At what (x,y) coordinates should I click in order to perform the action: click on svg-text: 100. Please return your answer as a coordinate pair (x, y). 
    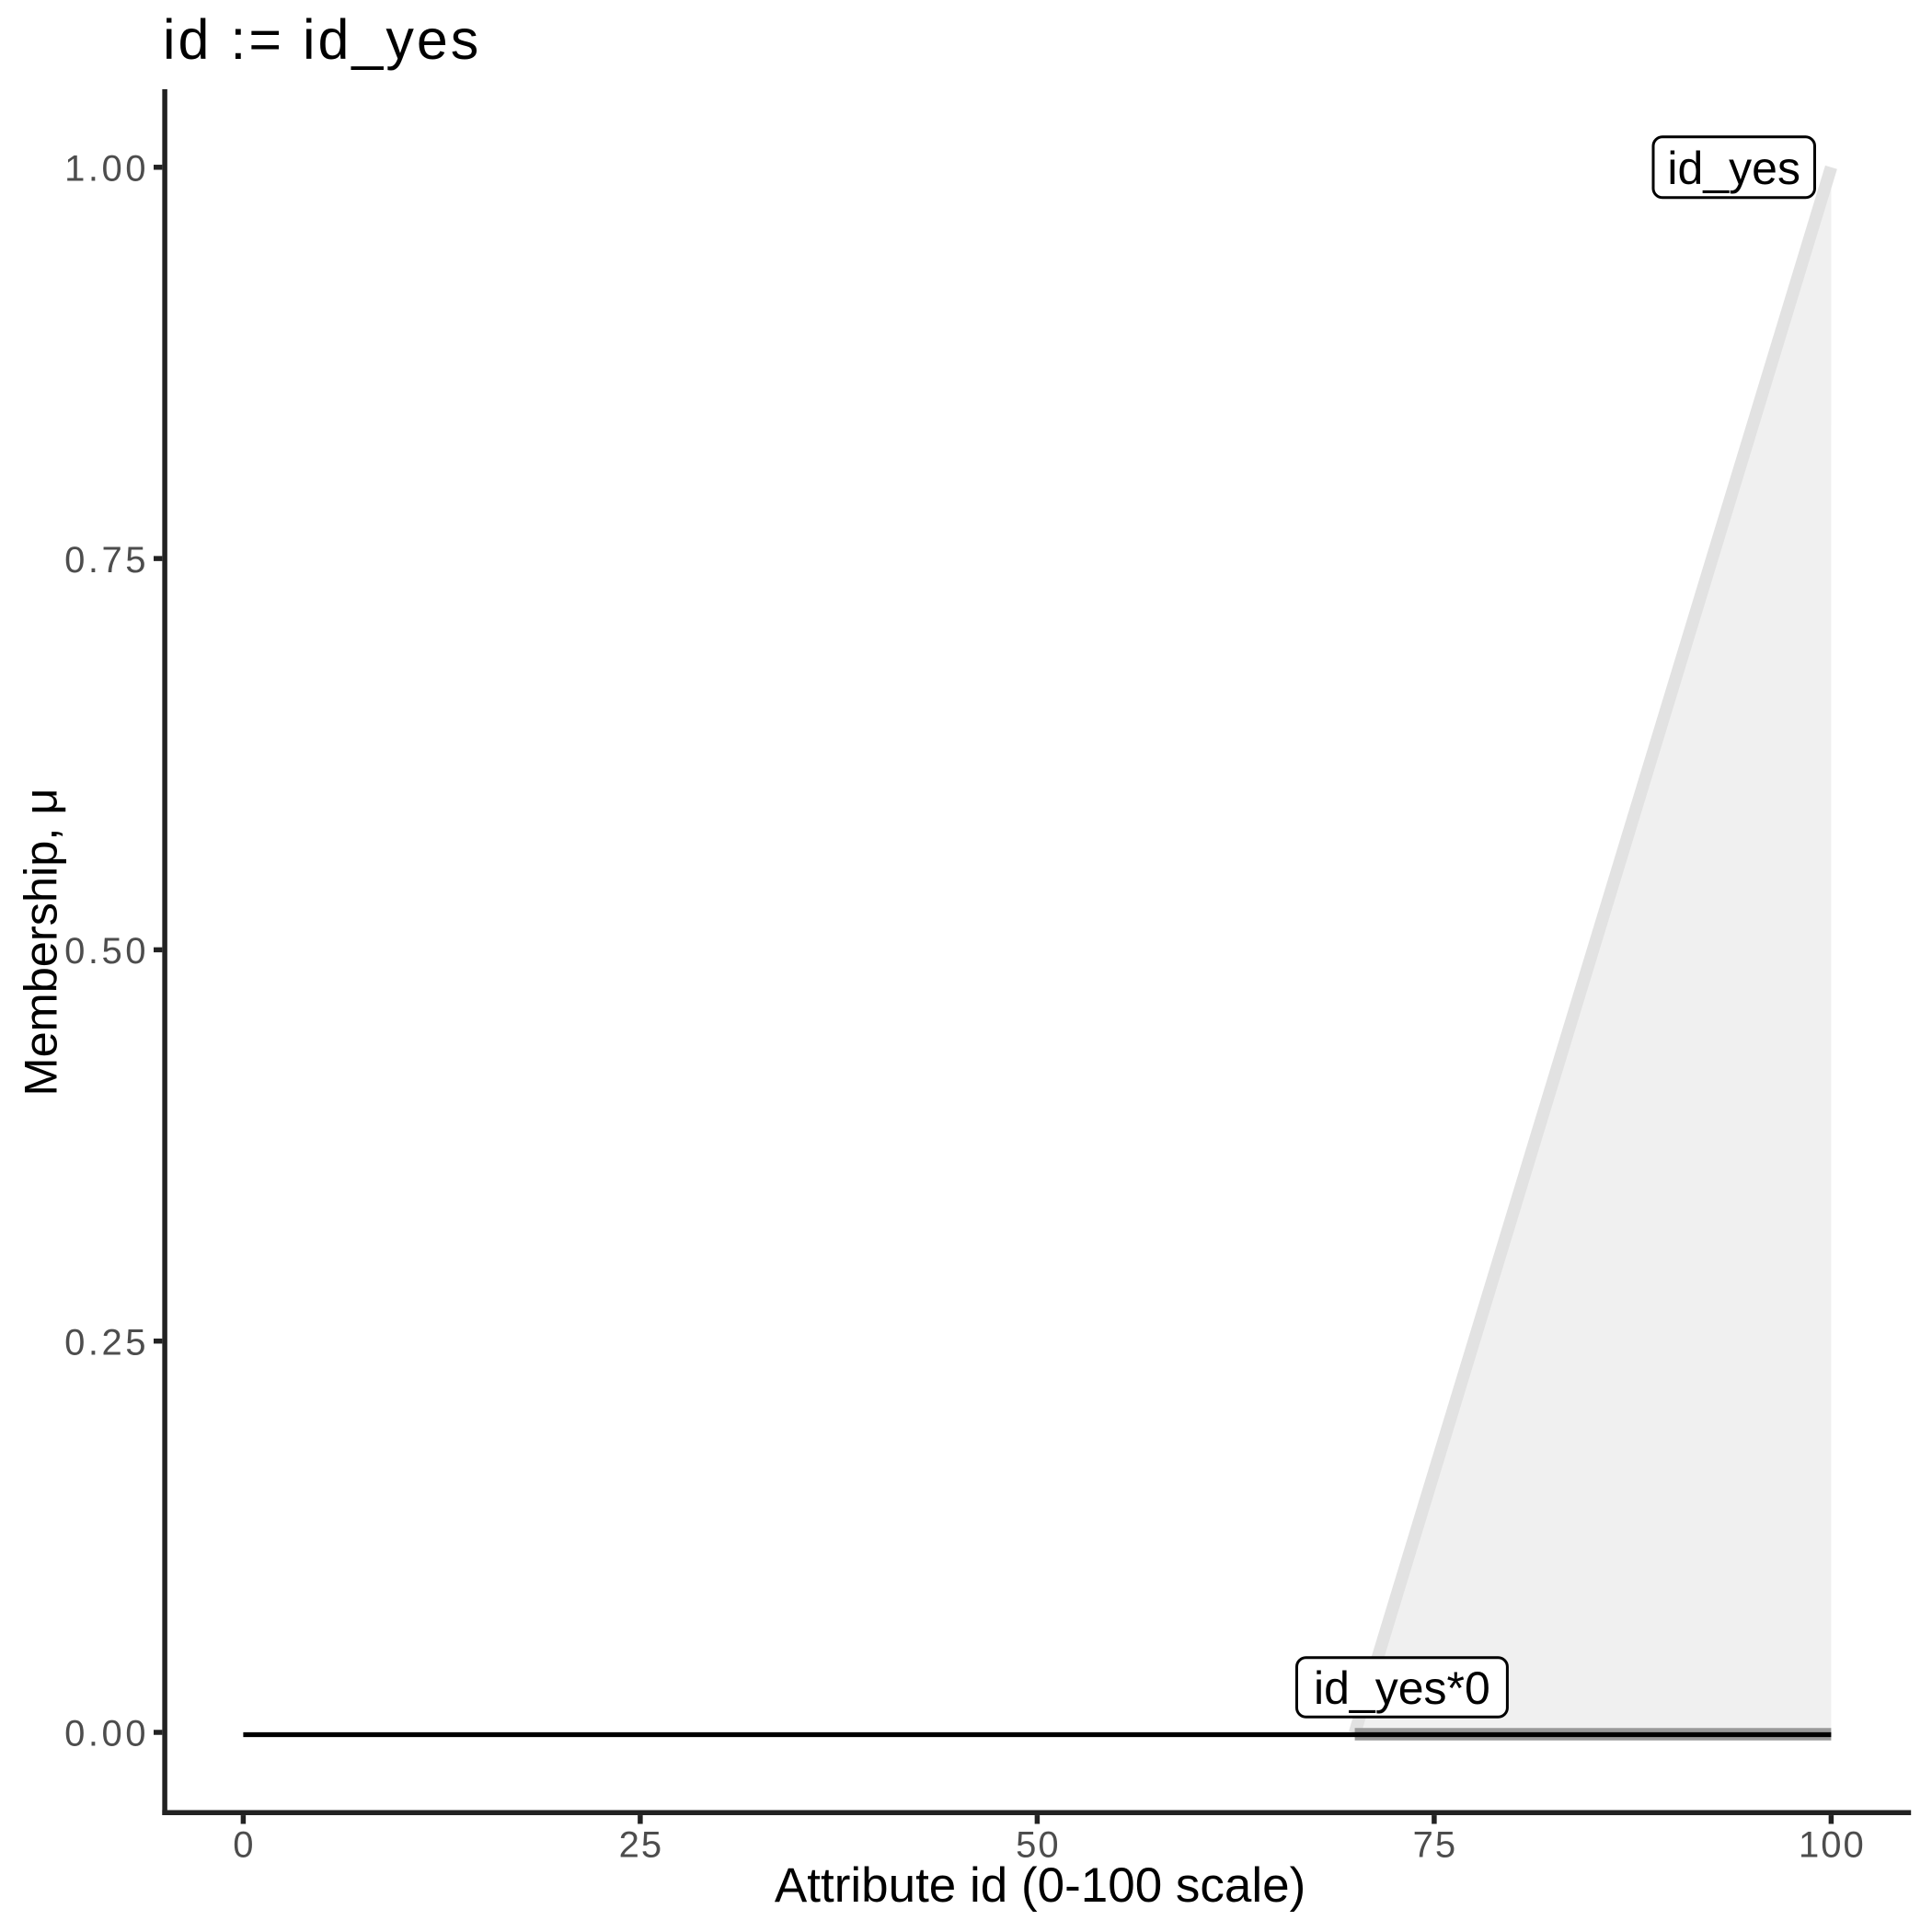
    Looking at the image, I should click on (1832, 1845).